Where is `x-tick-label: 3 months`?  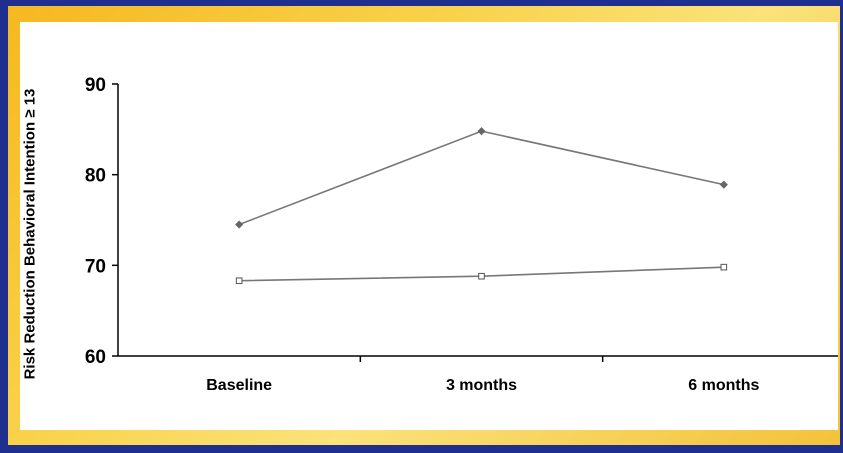
x-tick-label: 3 months is located at coordinates (481, 385).